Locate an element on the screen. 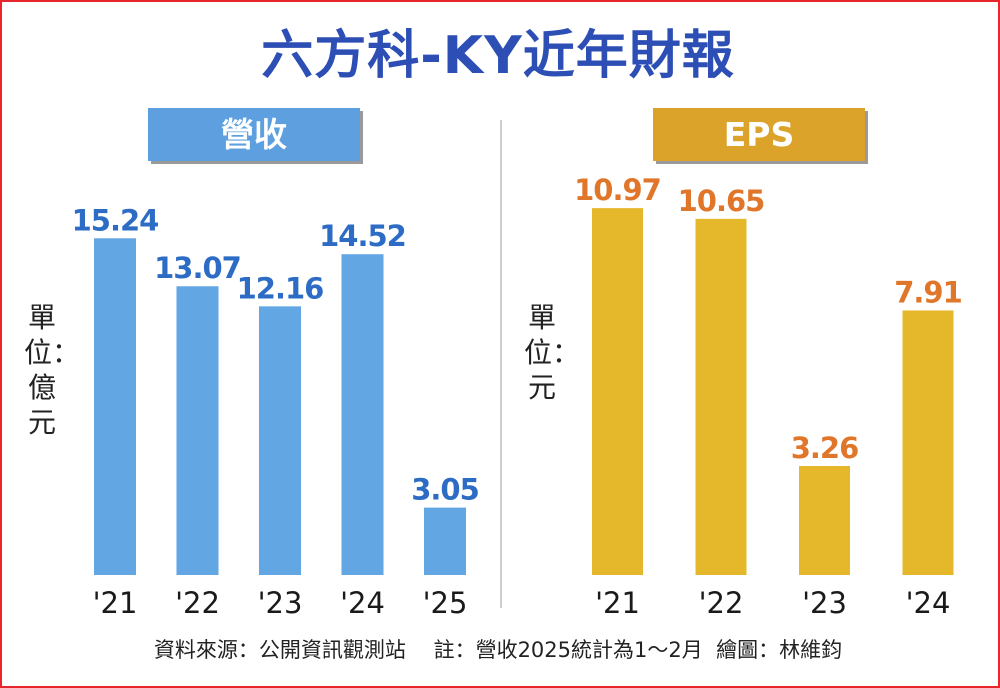  revenue-value-label: 14.52 is located at coordinates (362, 236).